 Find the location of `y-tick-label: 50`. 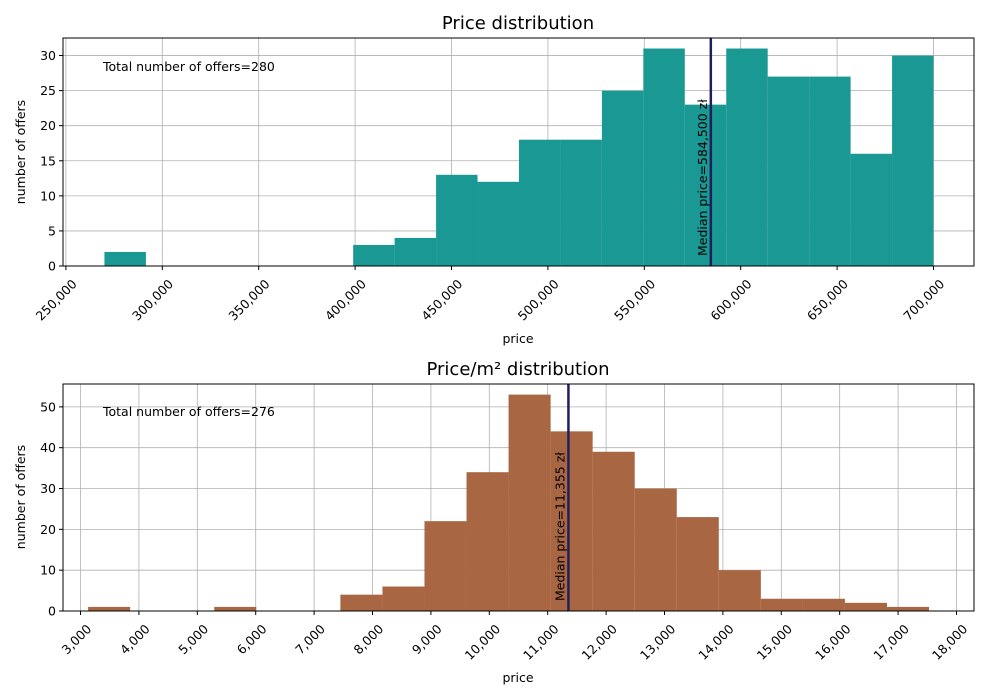

y-tick-label: 50 is located at coordinates (48, 406).